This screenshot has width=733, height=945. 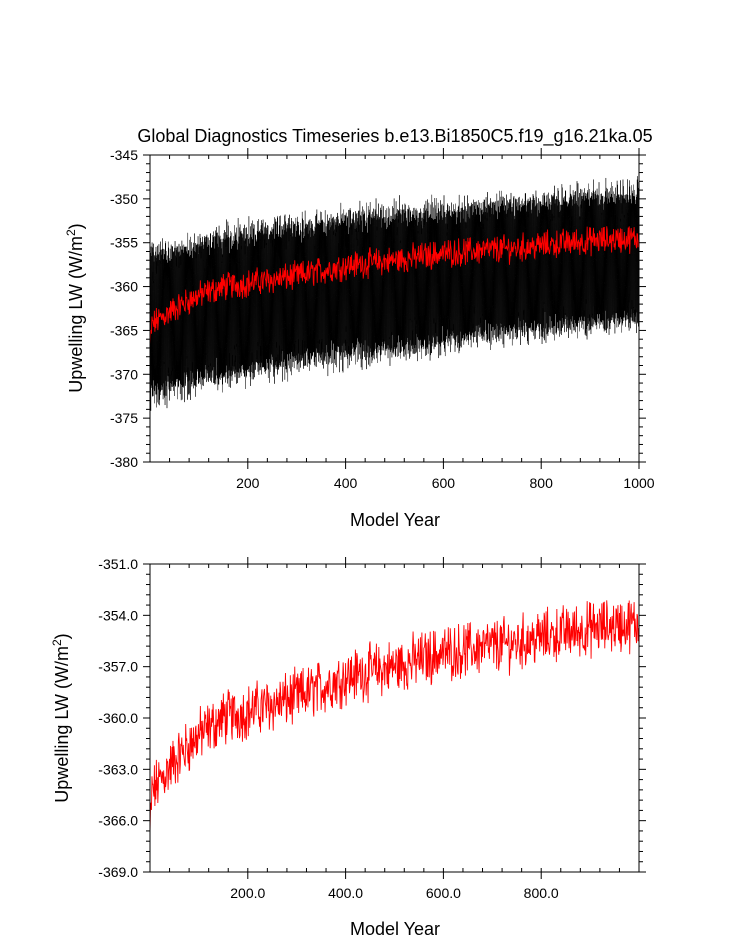 I want to click on y-tick-label: -345, so click(x=124, y=155).